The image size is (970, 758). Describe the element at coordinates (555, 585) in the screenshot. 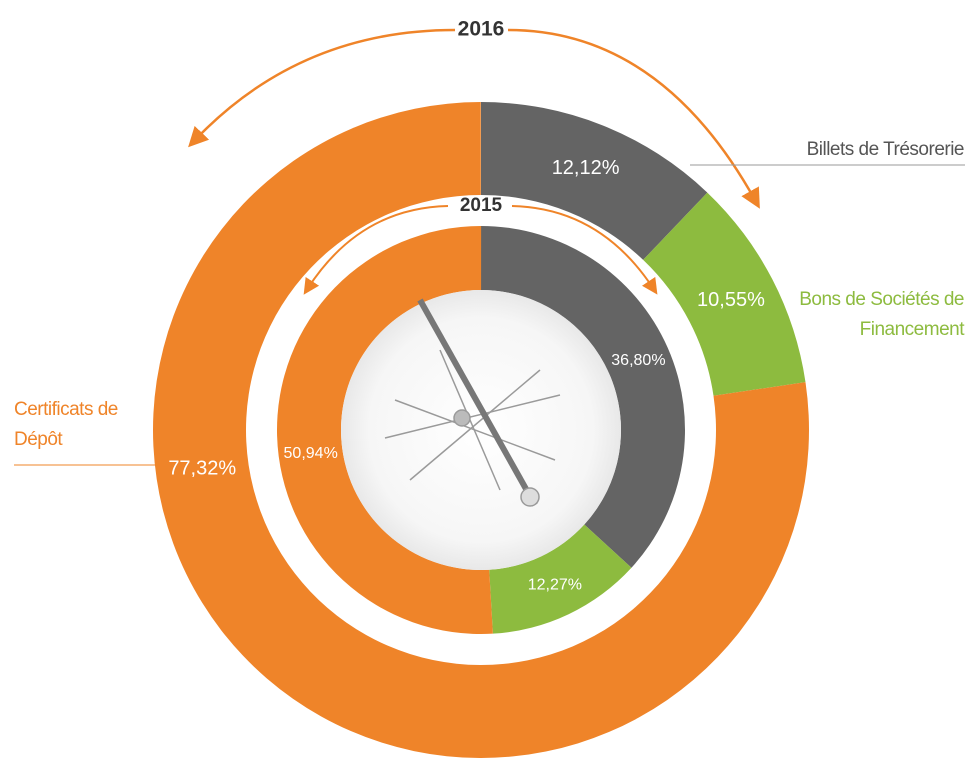

I see `data-label: 12,27%` at that location.